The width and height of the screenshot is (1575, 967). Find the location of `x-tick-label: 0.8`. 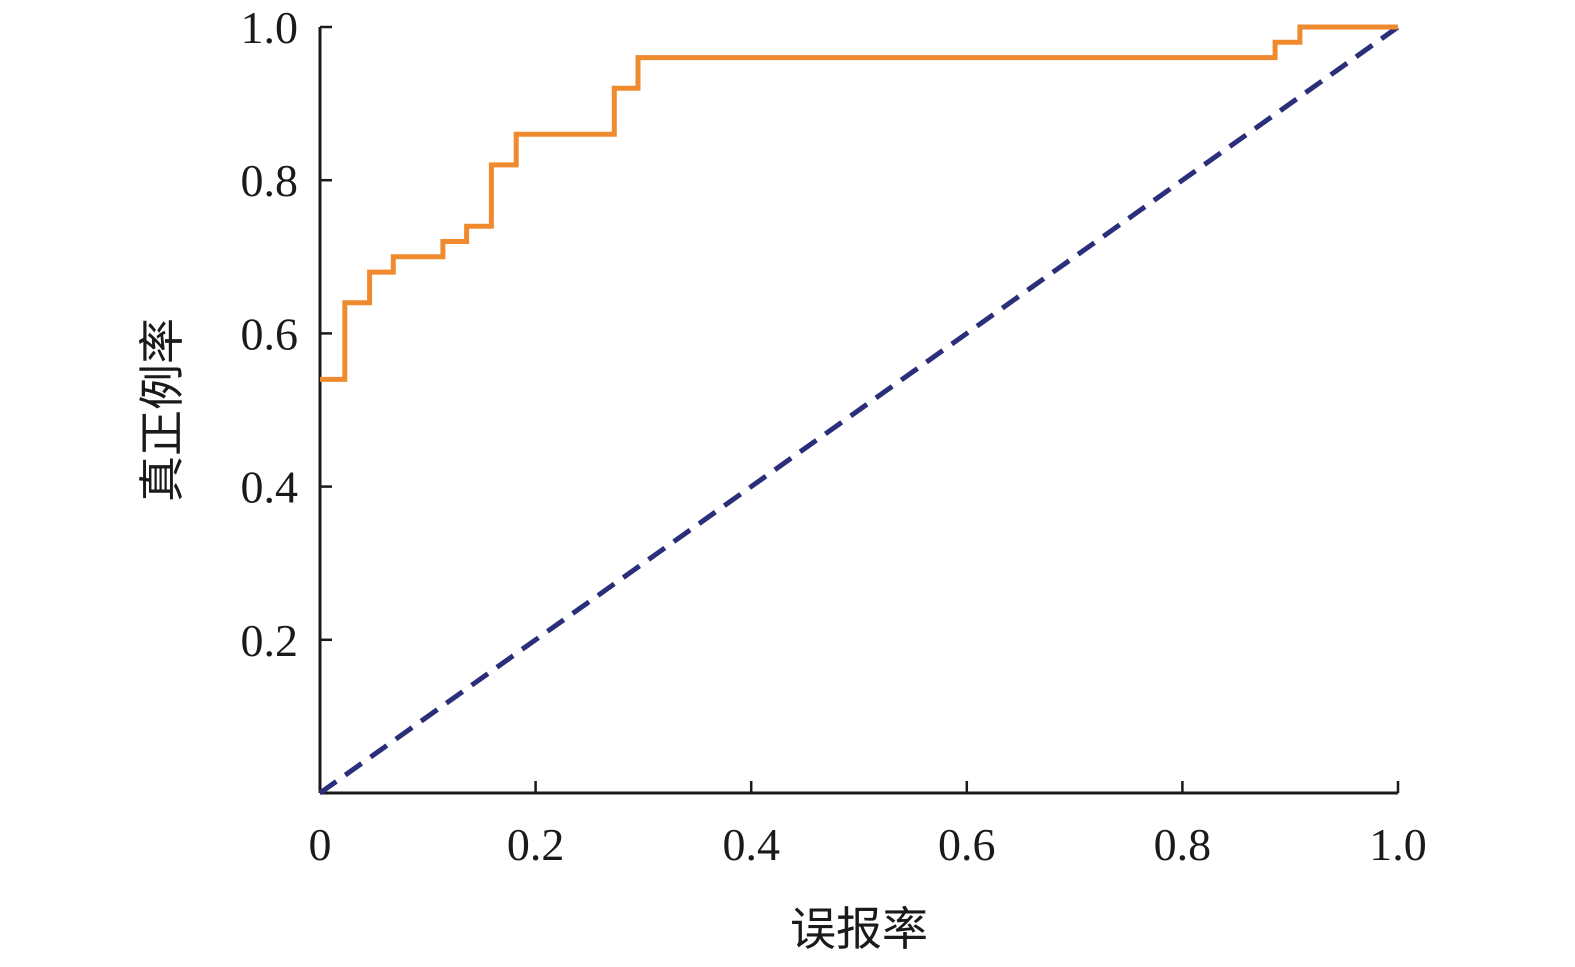

x-tick-label: 0.8 is located at coordinates (1183, 844).